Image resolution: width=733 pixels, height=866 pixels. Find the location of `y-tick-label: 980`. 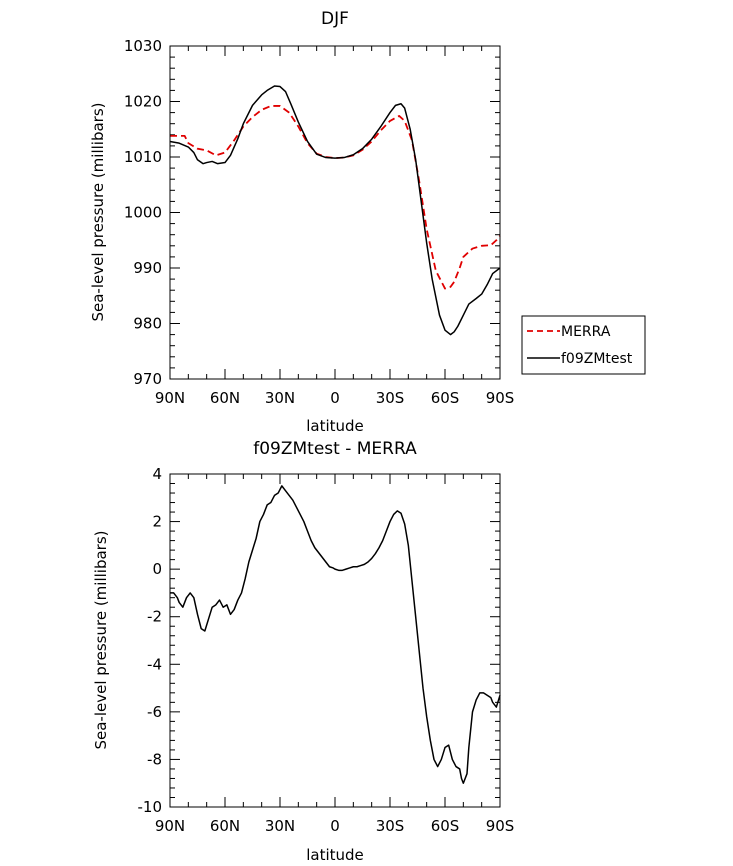

y-tick-label: 980 is located at coordinates (147, 324).